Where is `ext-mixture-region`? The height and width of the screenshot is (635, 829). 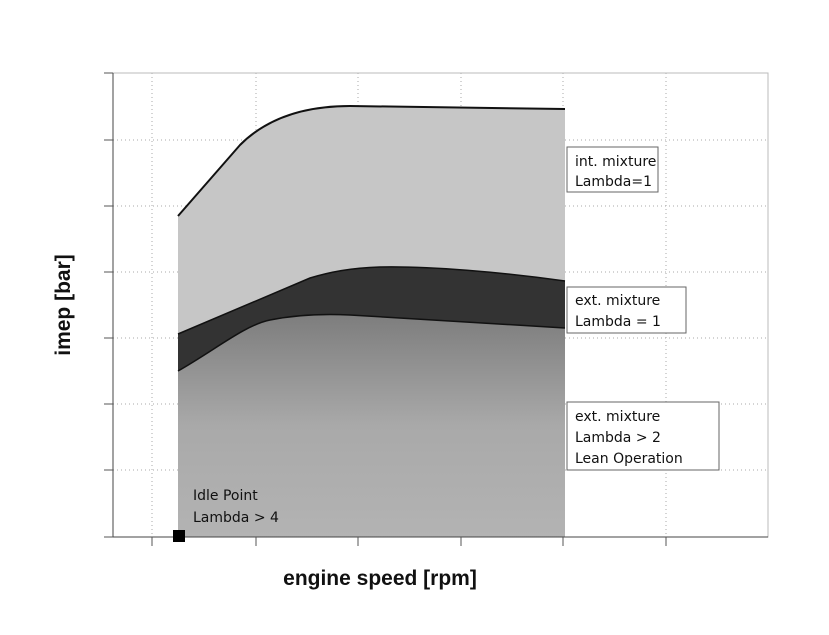
ext-mixture-region is located at coordinates (371, 318).